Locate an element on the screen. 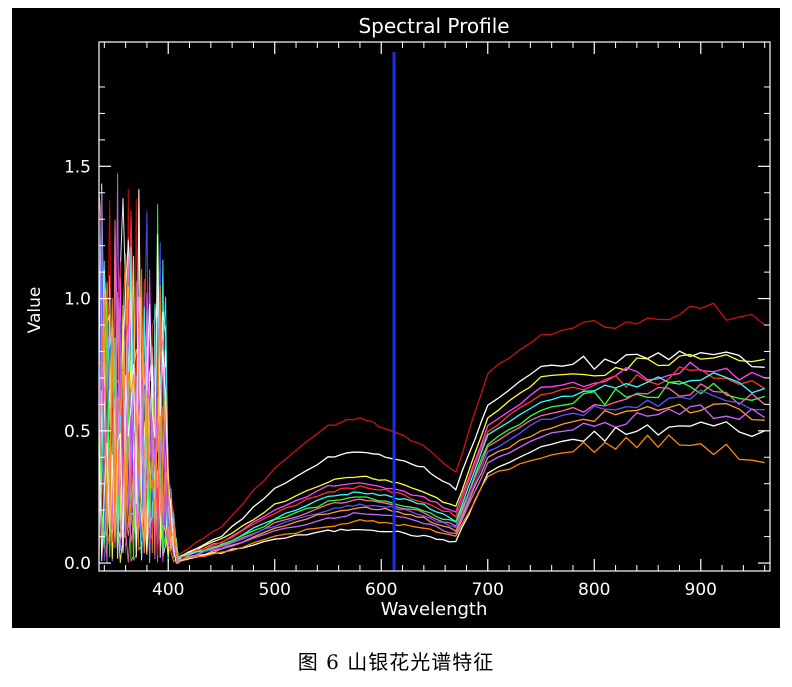 The image size is (792, 687). y-tick-label: 1.0 is located at coordinates (77, 300).